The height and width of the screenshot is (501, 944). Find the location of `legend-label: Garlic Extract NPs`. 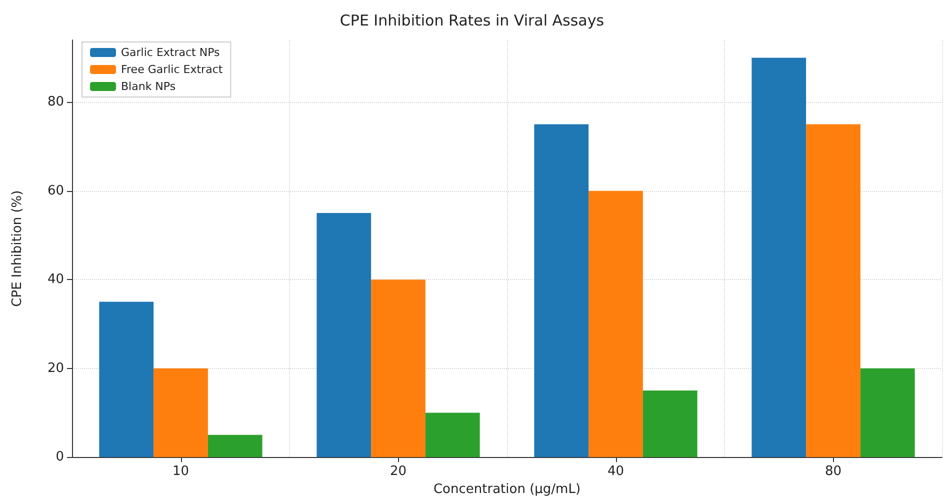

legend-label: Garlic Extract NPs is located at coordinates (170, 52).